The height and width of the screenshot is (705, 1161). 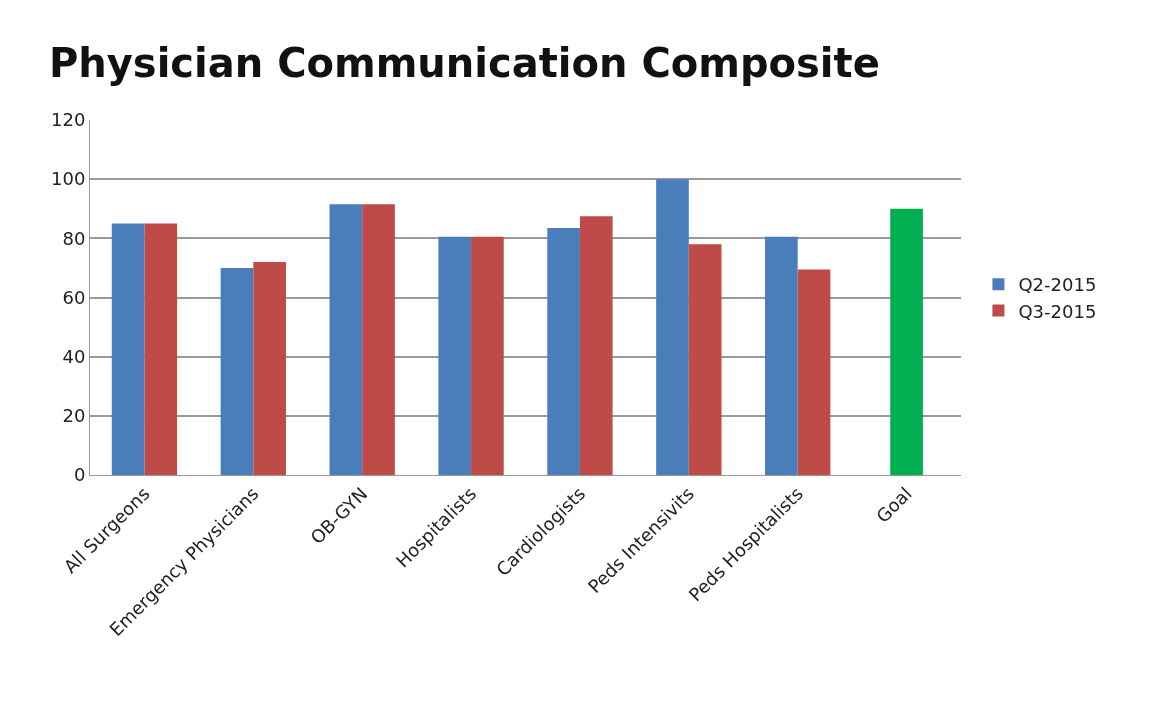 I want to click on y-tick-label: 80, so click(x=74, y=238).